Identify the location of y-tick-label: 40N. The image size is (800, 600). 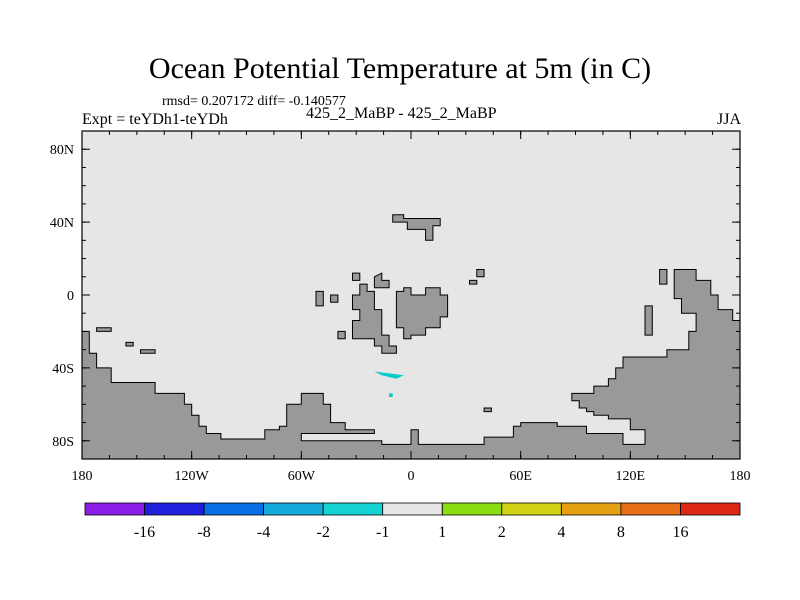
(62, 223).